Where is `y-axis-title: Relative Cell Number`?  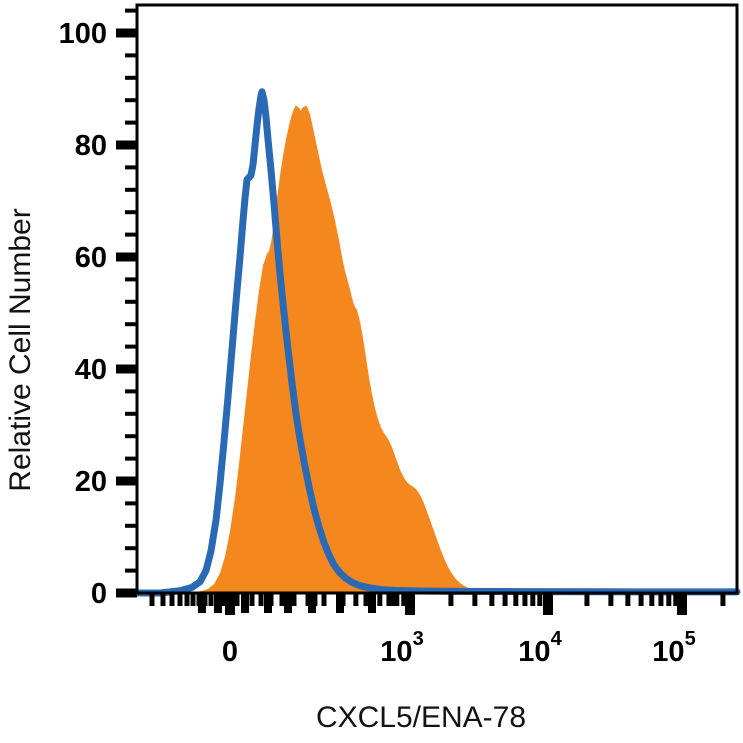 y-axis-title: Relative Cell Number is located at coordinates (20, 349).